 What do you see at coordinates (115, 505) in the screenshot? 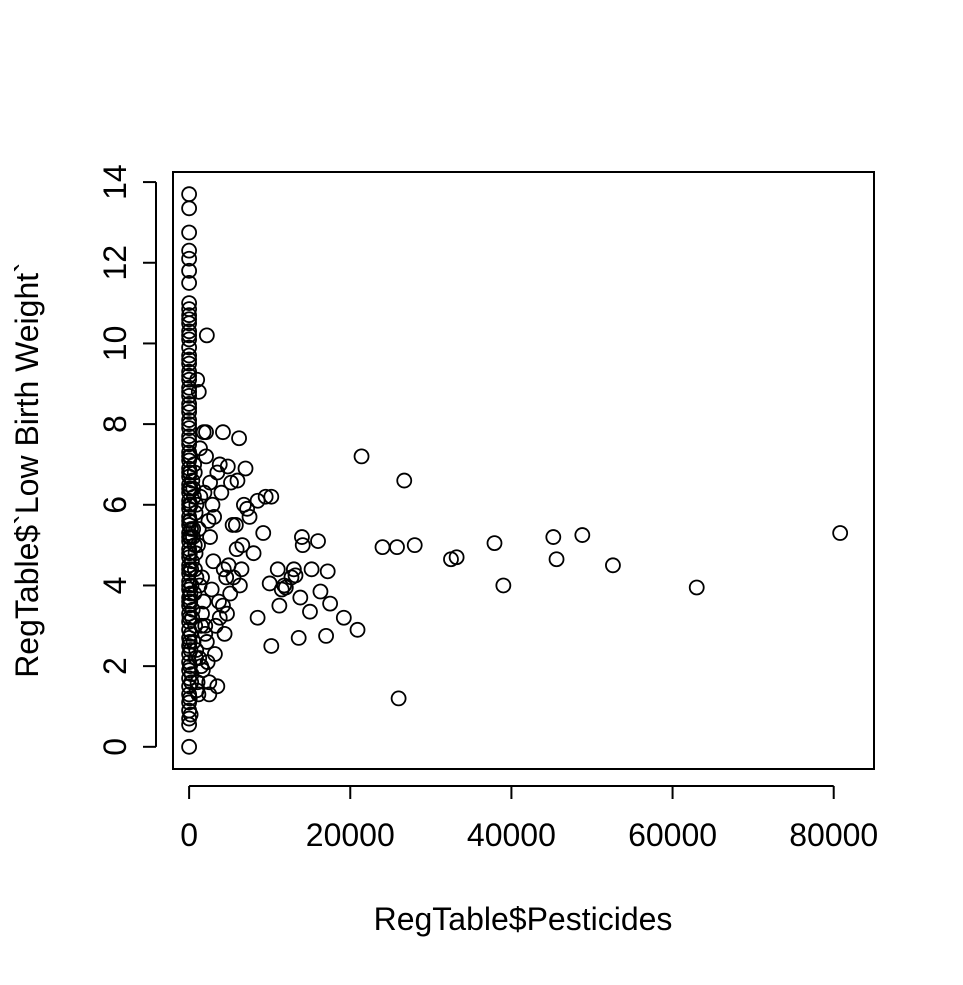
I see `y-tick-label: 6` at bounding box center [115, 505].